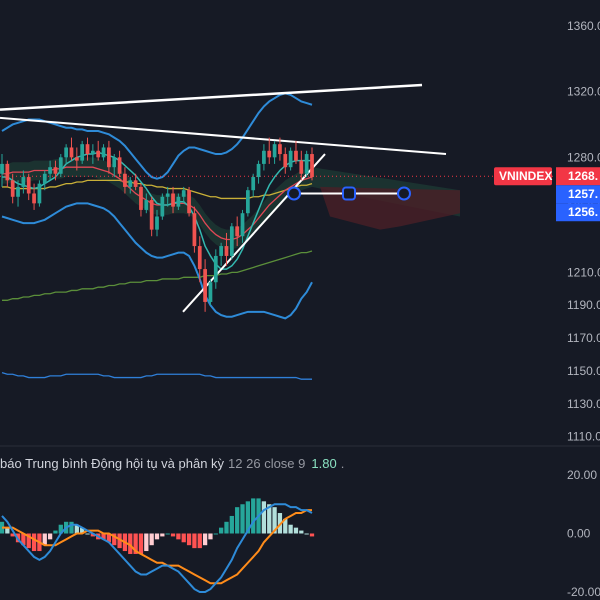 The image size is (600, 600). I want to click on price-tick-label: 1110.00, so click(583, 437).